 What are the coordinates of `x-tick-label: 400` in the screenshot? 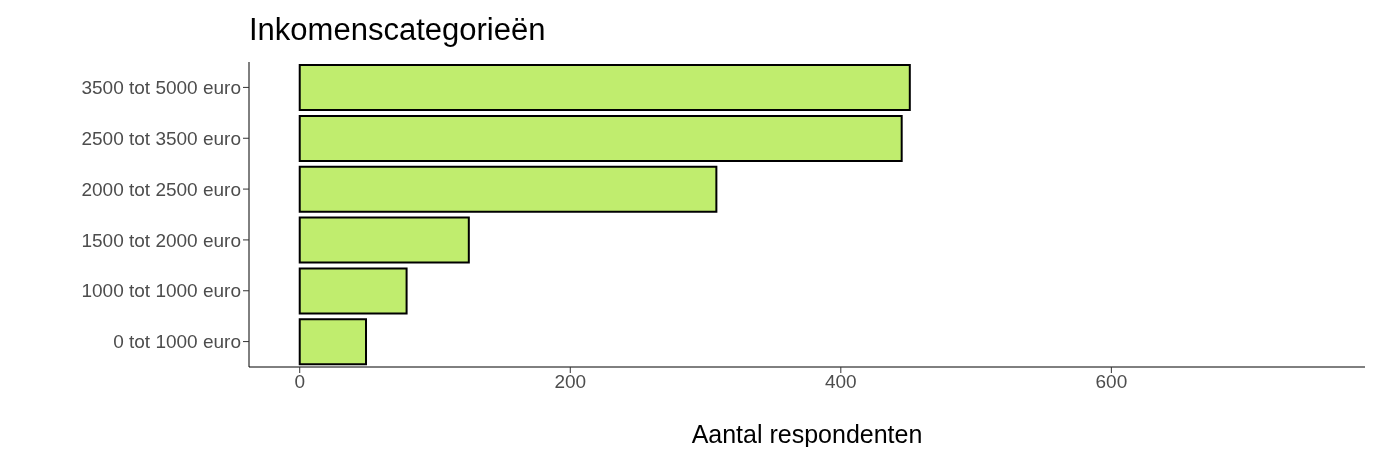 It's located at (840, 382).